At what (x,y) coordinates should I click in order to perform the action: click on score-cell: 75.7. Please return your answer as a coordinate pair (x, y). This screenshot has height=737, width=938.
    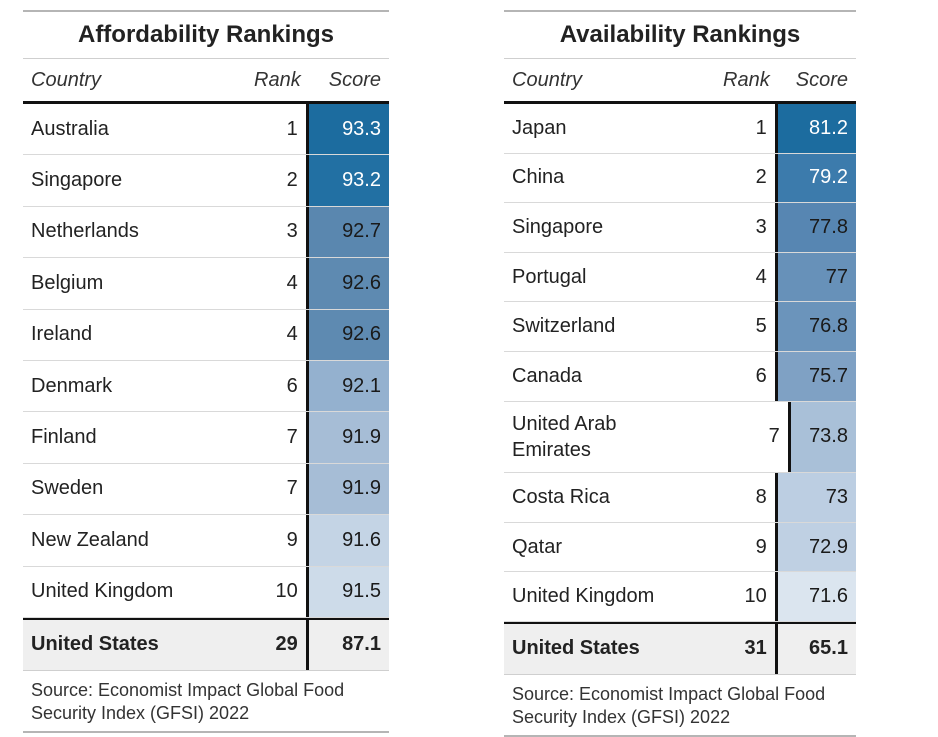
    Looking at the image, I should click on (816, 376).